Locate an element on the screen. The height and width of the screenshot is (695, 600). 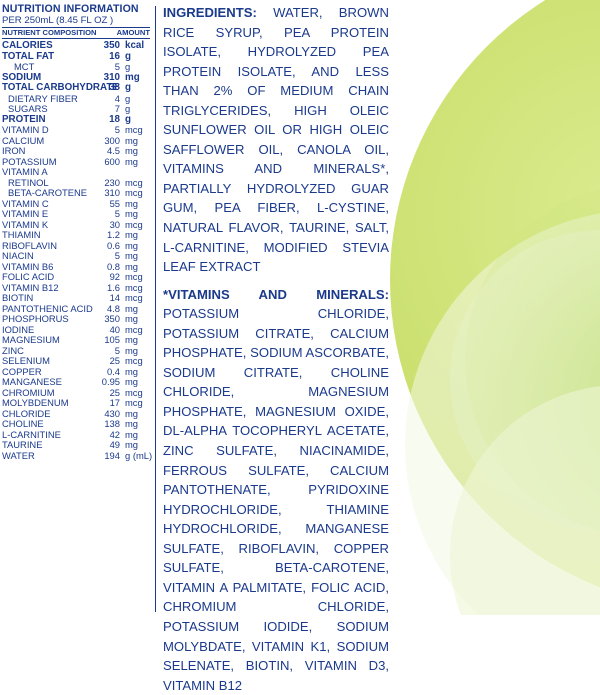
nutrient-name: CHOLINE is located at coordinates (23, 423).